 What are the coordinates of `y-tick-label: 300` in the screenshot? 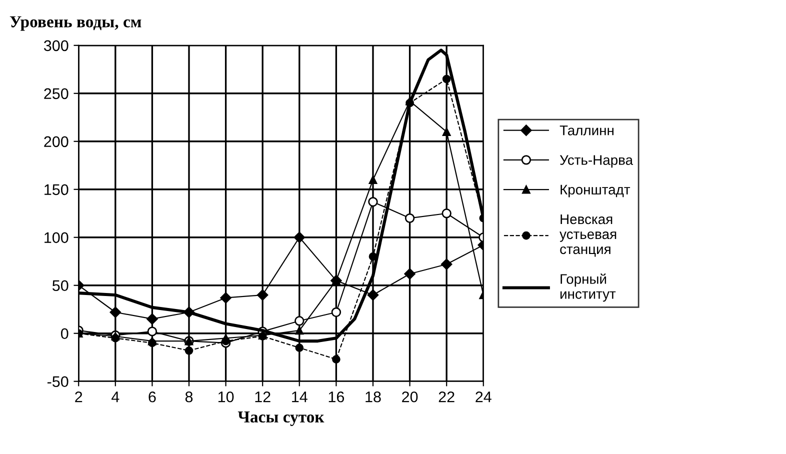 It's located at (56, 46).